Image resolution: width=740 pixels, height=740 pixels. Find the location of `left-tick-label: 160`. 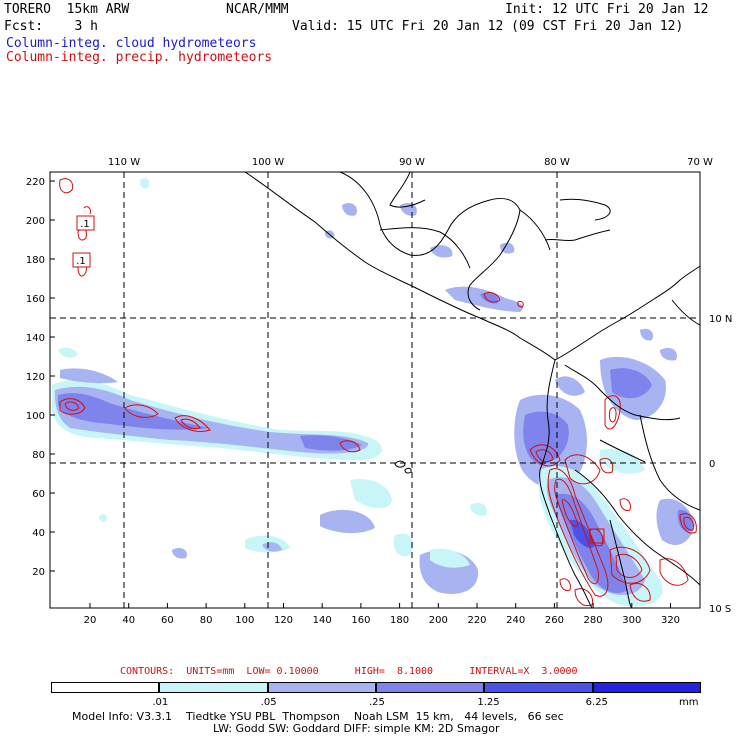

left-tick-label: 160 is located at coordinates (35, 299).